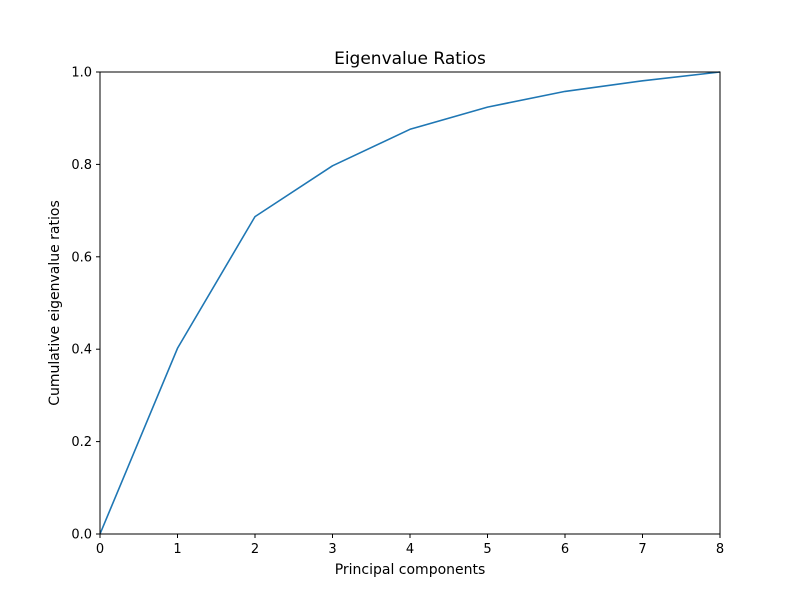 The image size is (800, 600). Describe the element at coordinates (177, 549) in the screenshot. I see `x-tick-label: 1` at that location.